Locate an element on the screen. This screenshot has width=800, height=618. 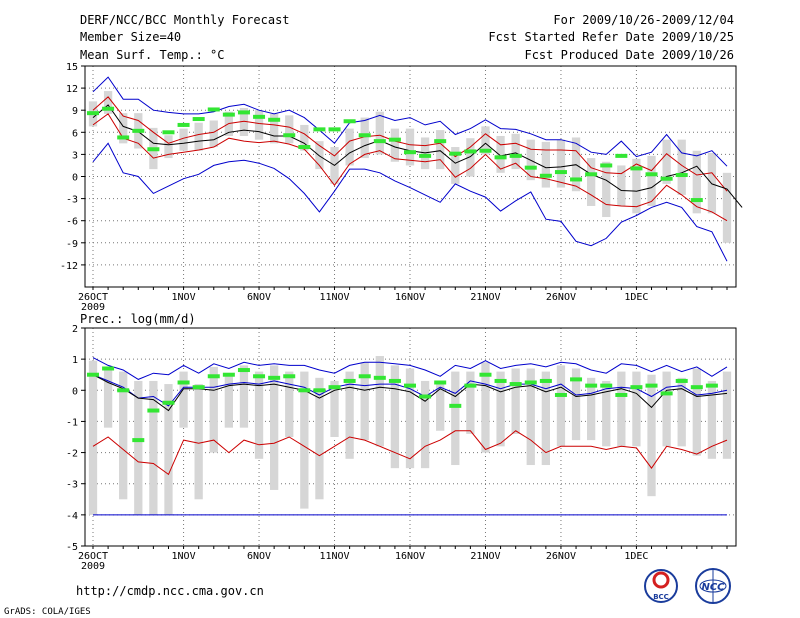
forecast-period: For 2009/10/26-2009/12/04 is located at coordinates (643, 20).